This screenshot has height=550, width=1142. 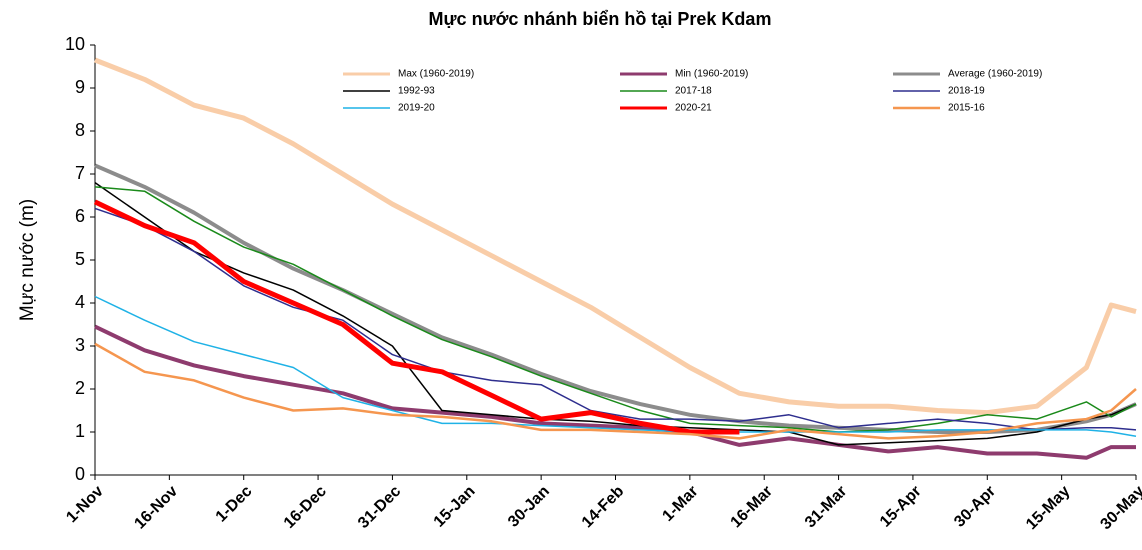 What do you see at coordinates (80, 474) in the screenshot?
I see `y-tick-label: 0` at bounding box center [80, 474].